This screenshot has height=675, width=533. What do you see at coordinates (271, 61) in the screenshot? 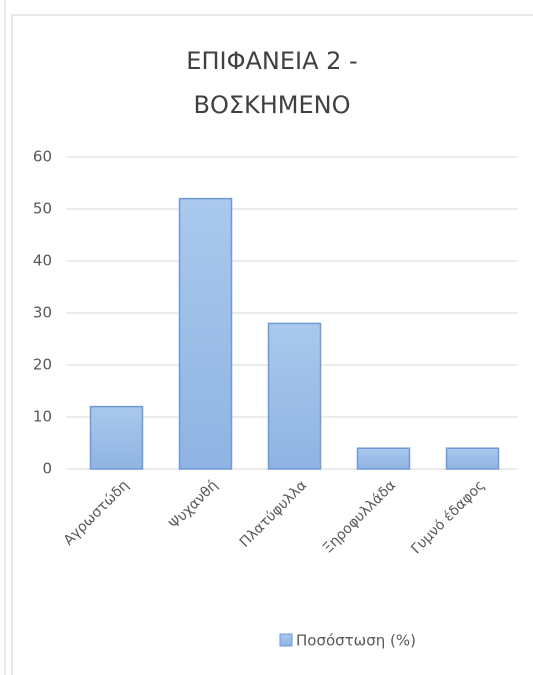
I see `chart-title: ΕΠΙΦΑΝΕΙΑ 2 -` at bounding box center [271, 61].